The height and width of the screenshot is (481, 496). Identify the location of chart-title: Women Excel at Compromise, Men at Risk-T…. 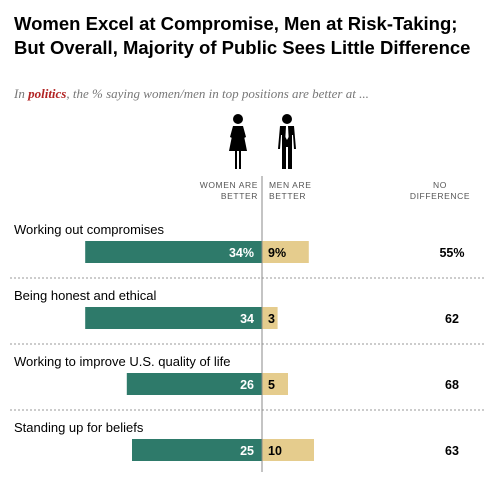
(242, 35).